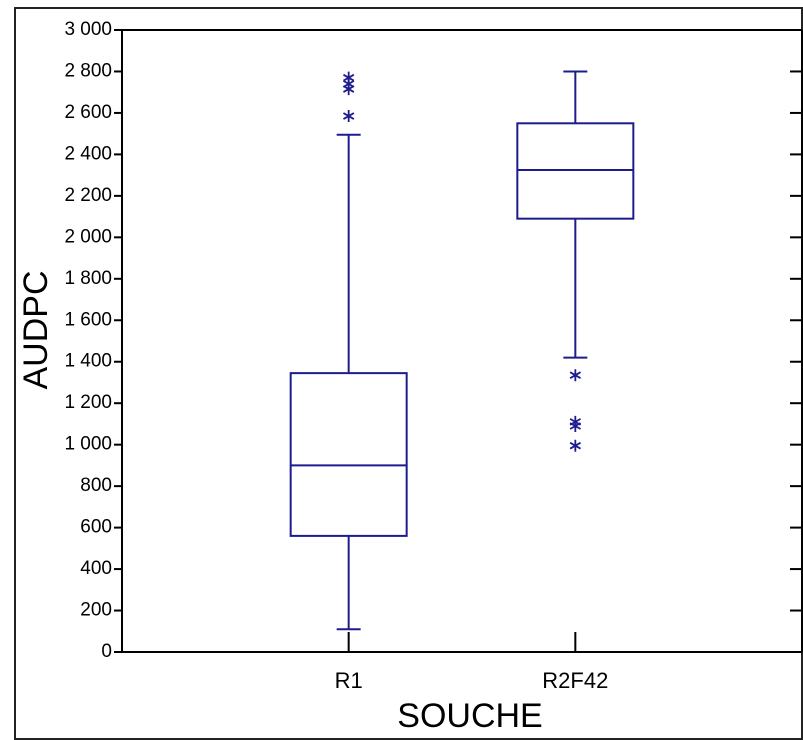  I want to click on y-tick-label: 1 600, so click(88, 319).